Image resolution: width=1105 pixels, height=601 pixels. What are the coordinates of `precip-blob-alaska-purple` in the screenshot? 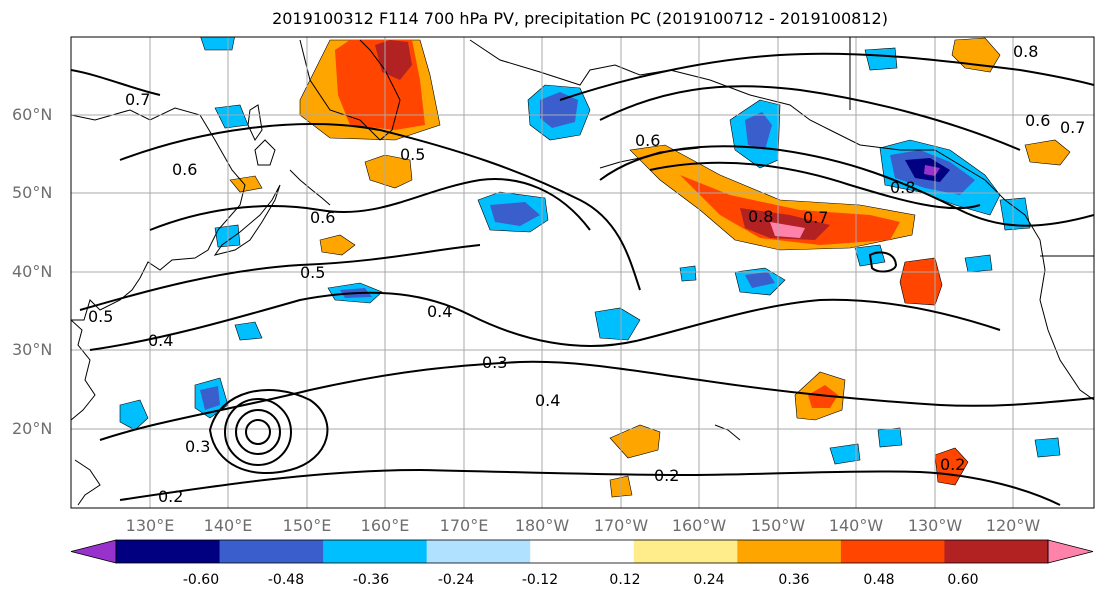 It's located at (932, 170).